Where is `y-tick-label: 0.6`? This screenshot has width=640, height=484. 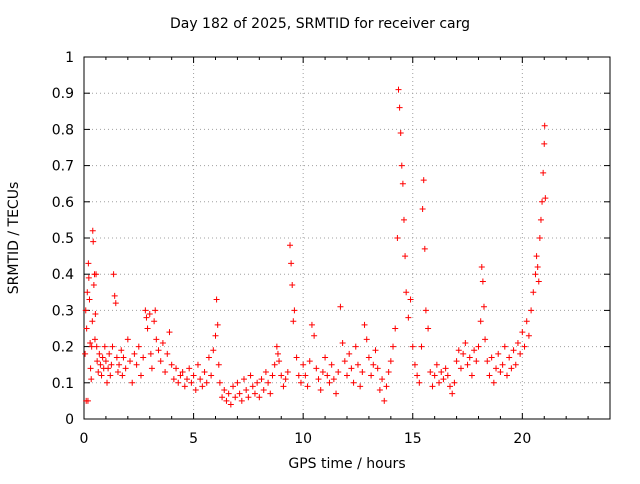
y-tick-label: 0.6 is located at coordinates (63, 203).